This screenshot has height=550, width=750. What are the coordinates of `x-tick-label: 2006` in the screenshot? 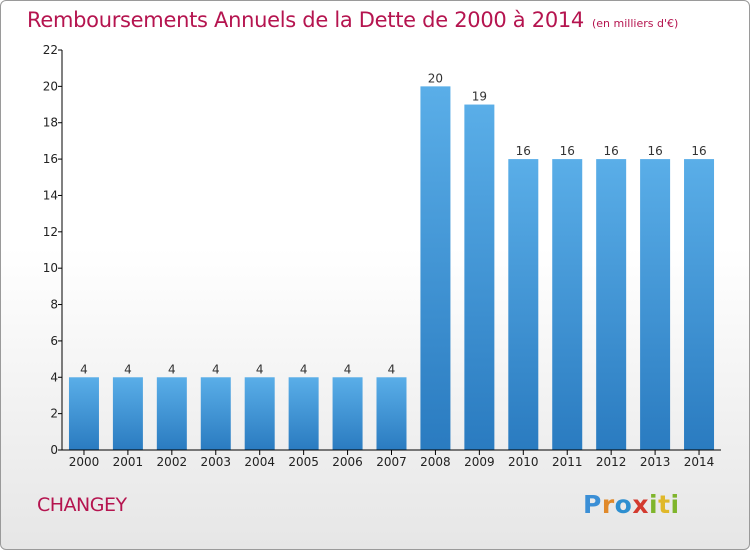 It's located at (347, 462).